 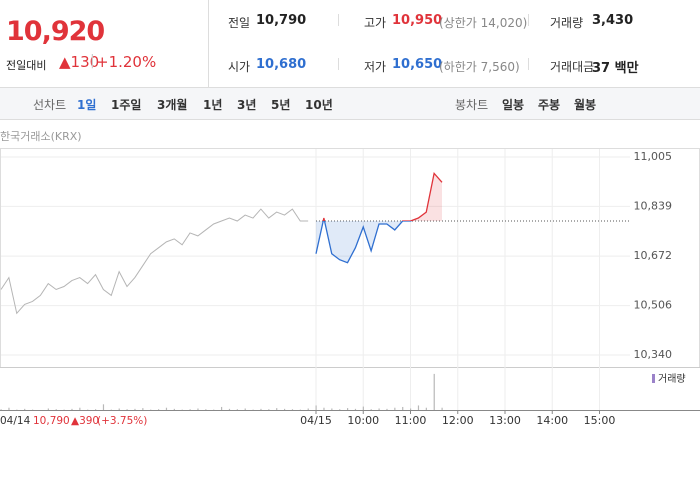 I want to click on tab: 10년, so click(x=319, y=105).